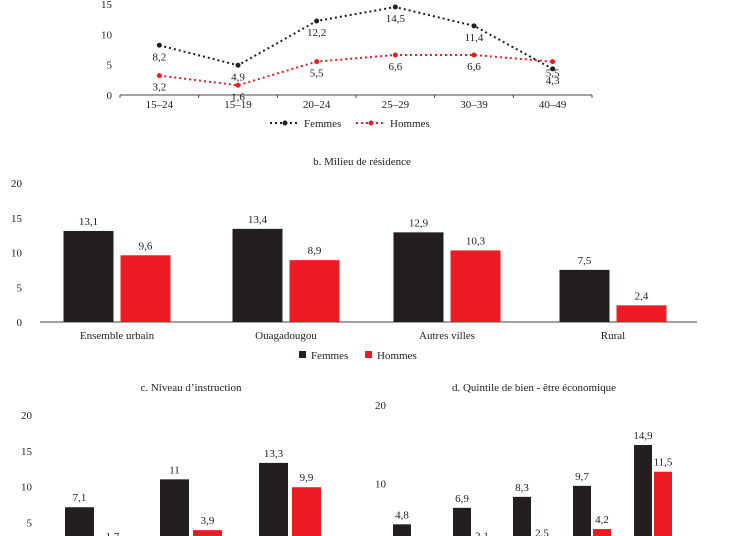 The height and width of the screenshot is (536, 750). Describe the element at coordinates (285, 123) in the screenshot. I see `legend-marker-femmes` at that location.